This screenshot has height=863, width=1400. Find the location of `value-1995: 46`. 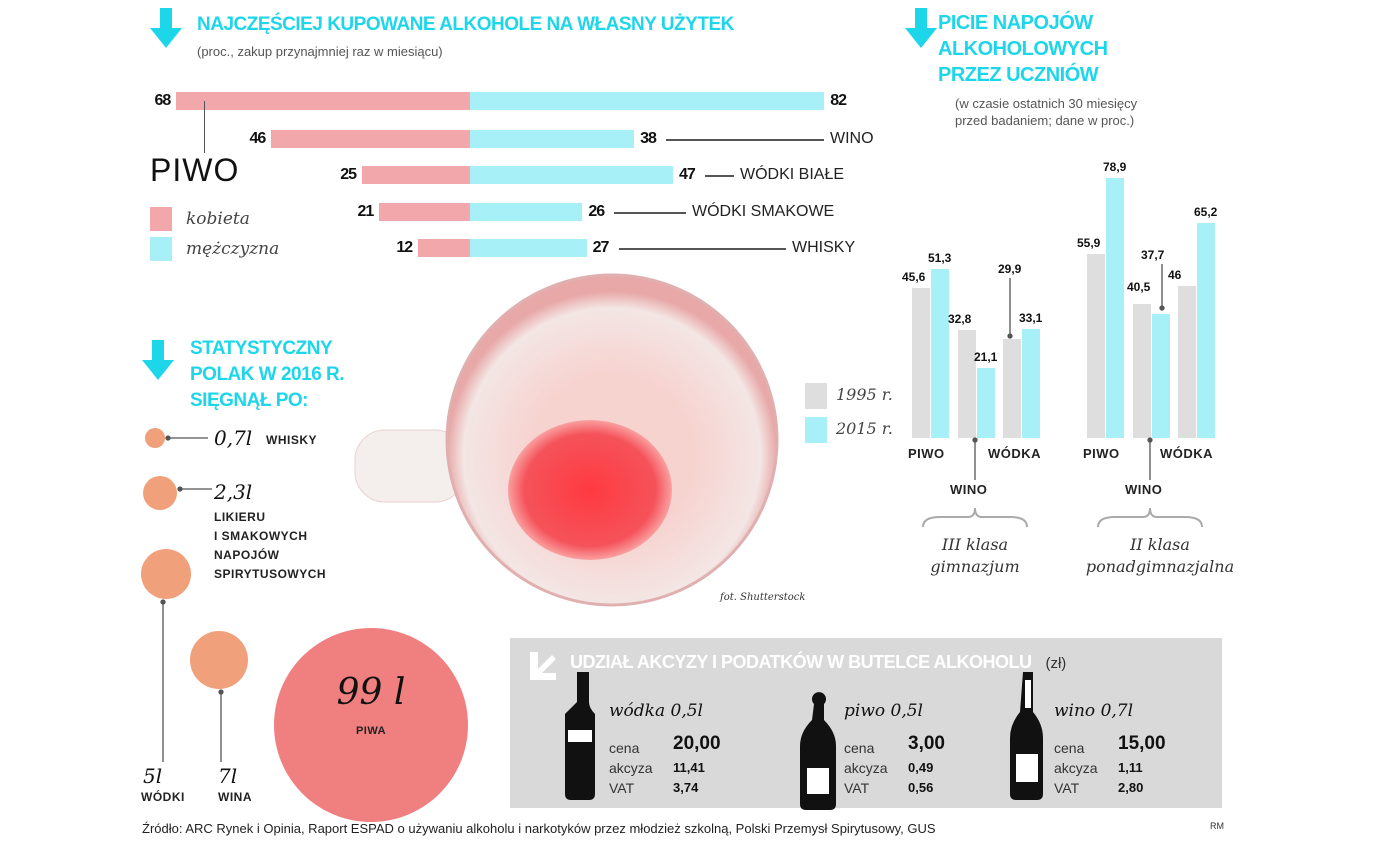

value-1995: 46 is located at coordinates (1175, 275).